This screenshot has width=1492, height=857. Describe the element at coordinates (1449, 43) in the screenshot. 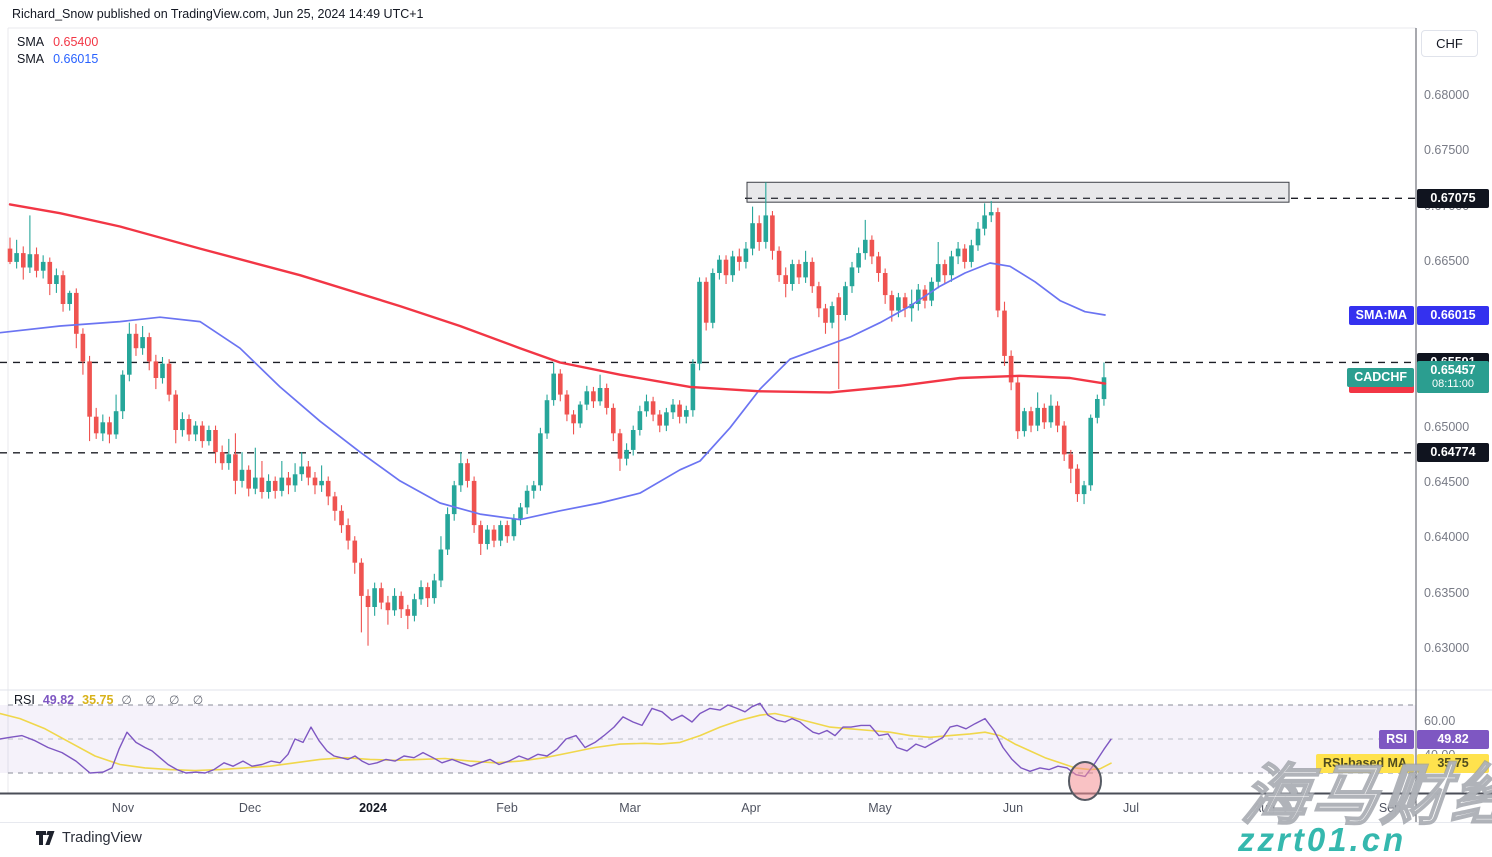

I see `currency-toggle-button: CHF` at that location.